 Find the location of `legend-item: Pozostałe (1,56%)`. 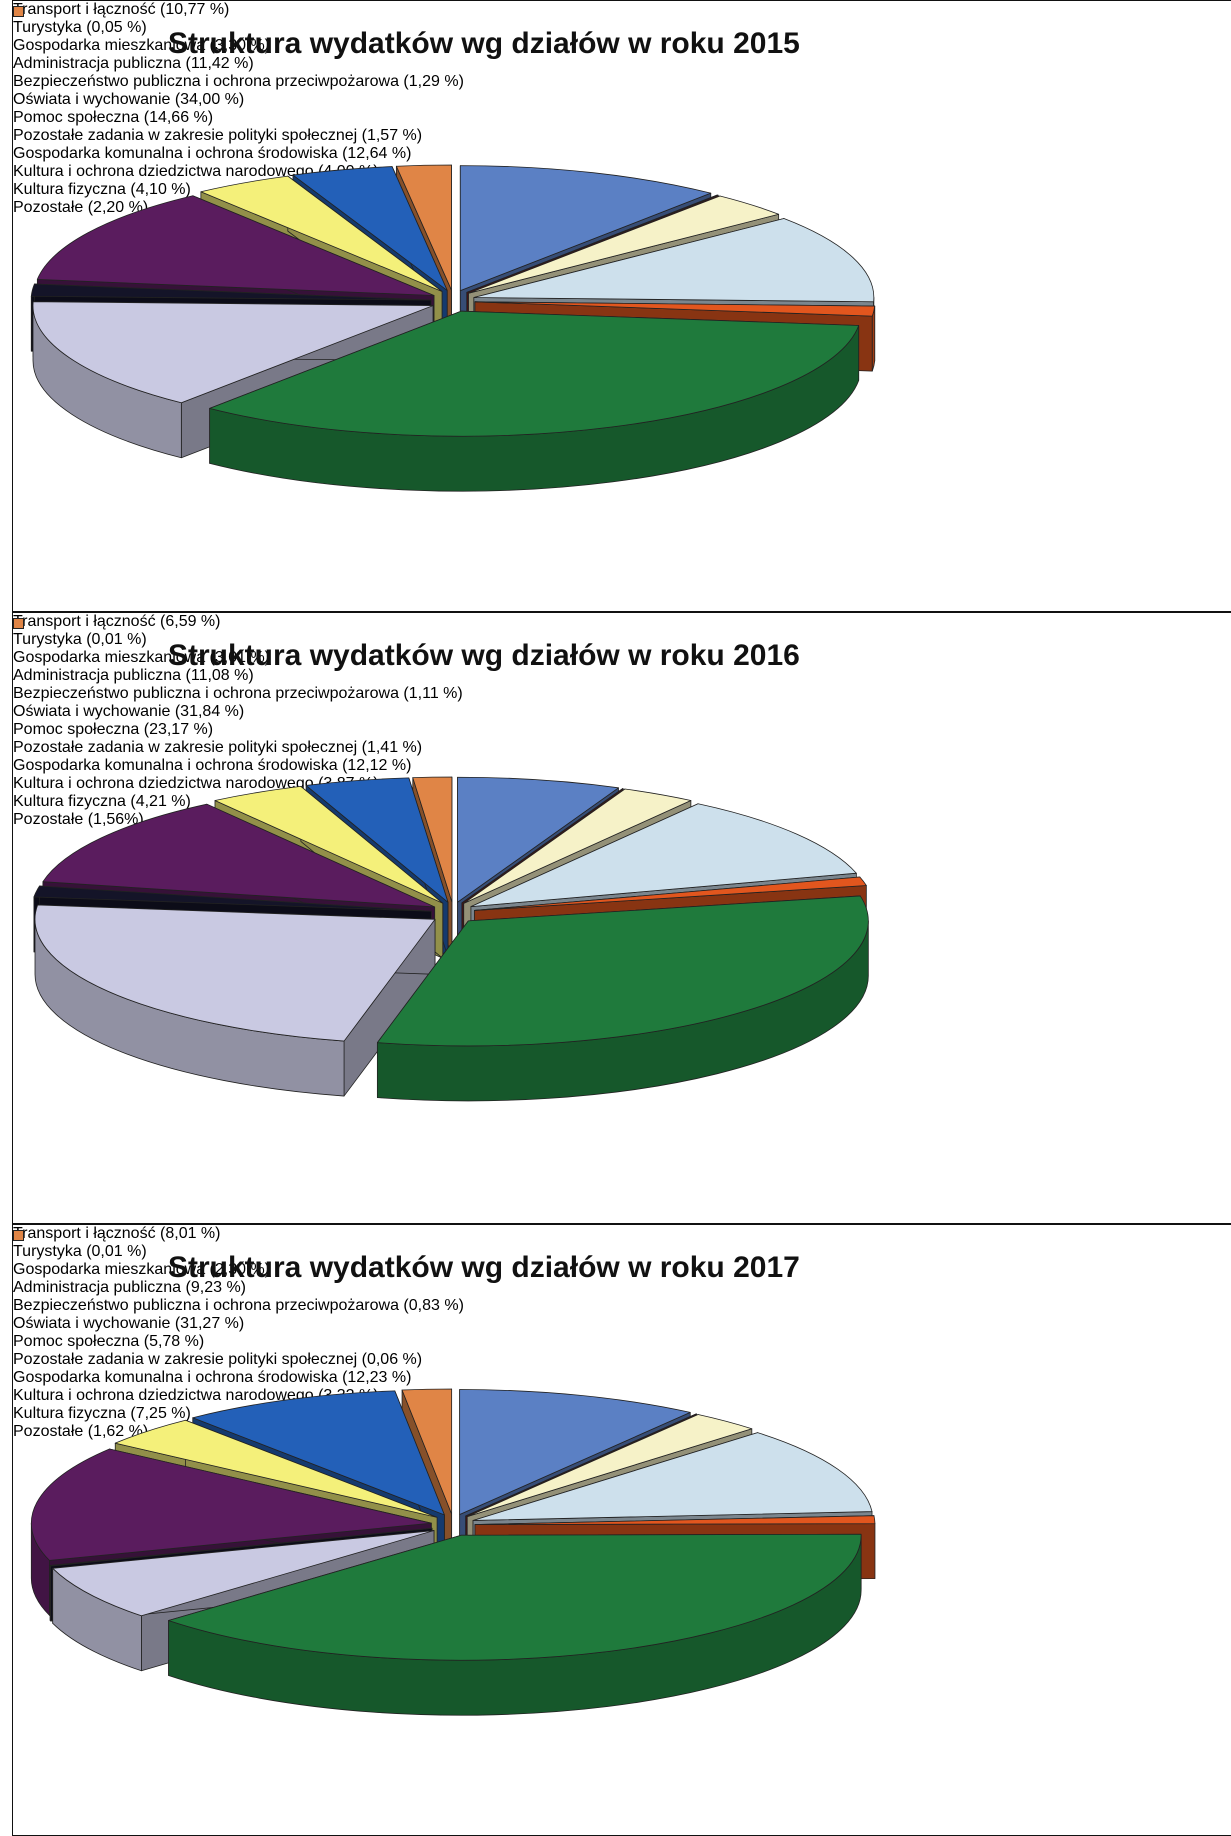

legend-item: Pozostałe (1,56%) is located at coordinates (622, 723).